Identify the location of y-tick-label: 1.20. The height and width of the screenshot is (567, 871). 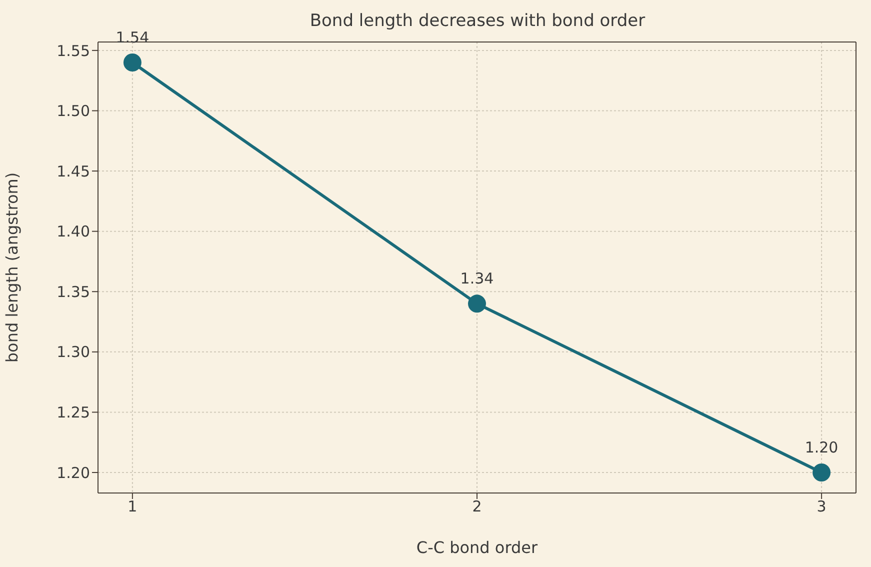
(73, 473).